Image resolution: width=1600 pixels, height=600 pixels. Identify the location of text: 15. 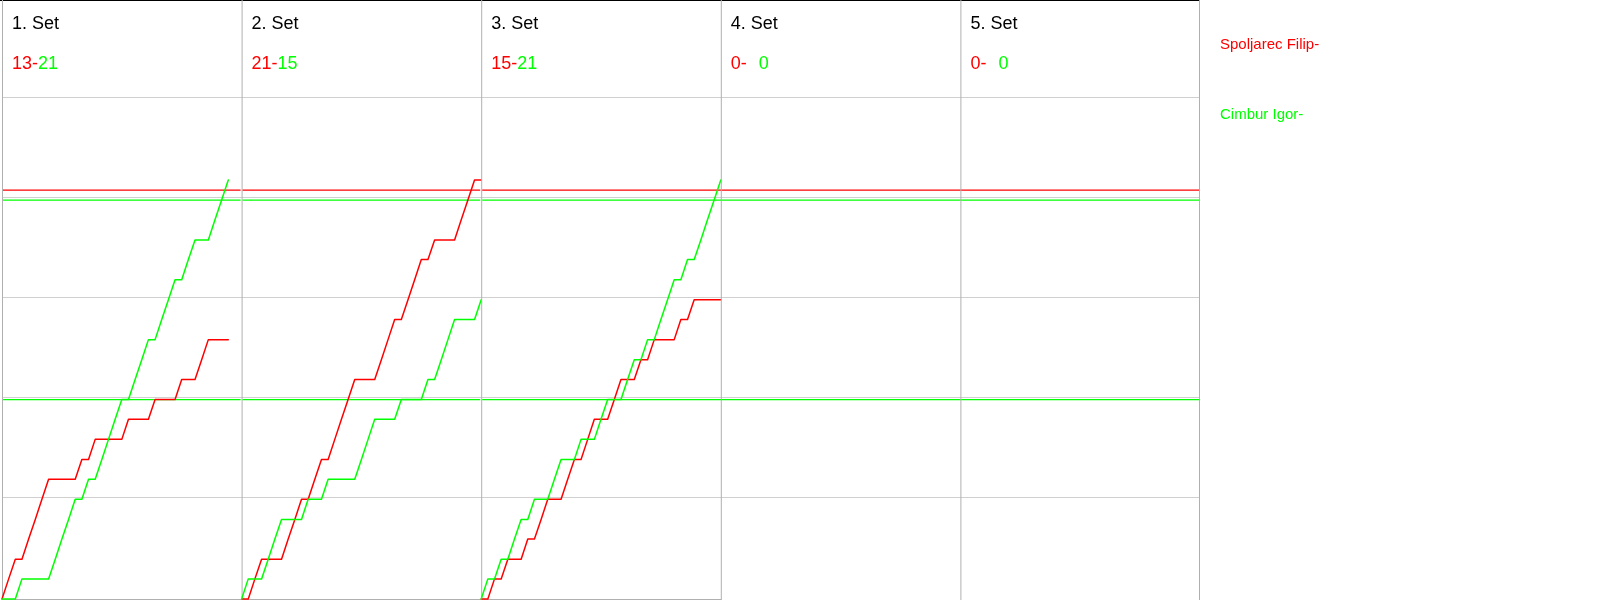
(287, 63).